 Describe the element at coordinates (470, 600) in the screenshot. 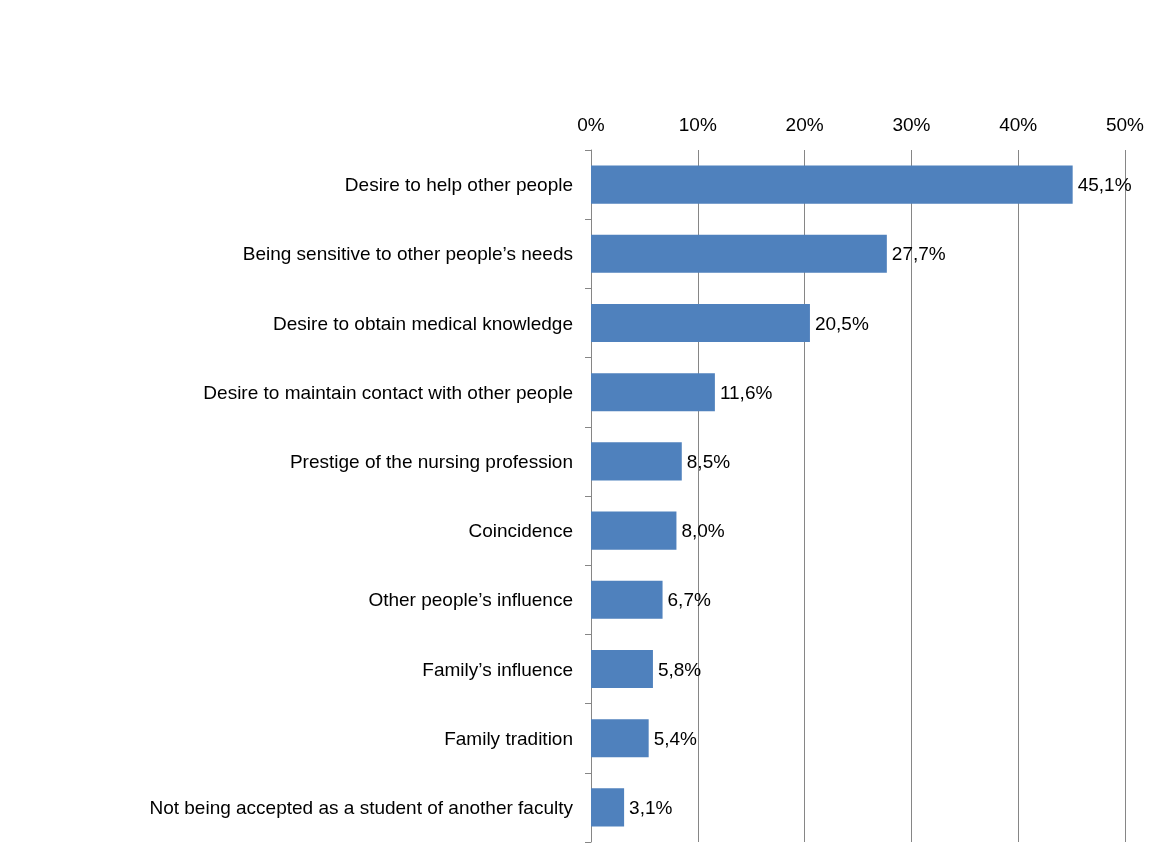

I see `y-tick-label: Other people’s influence` at that location.